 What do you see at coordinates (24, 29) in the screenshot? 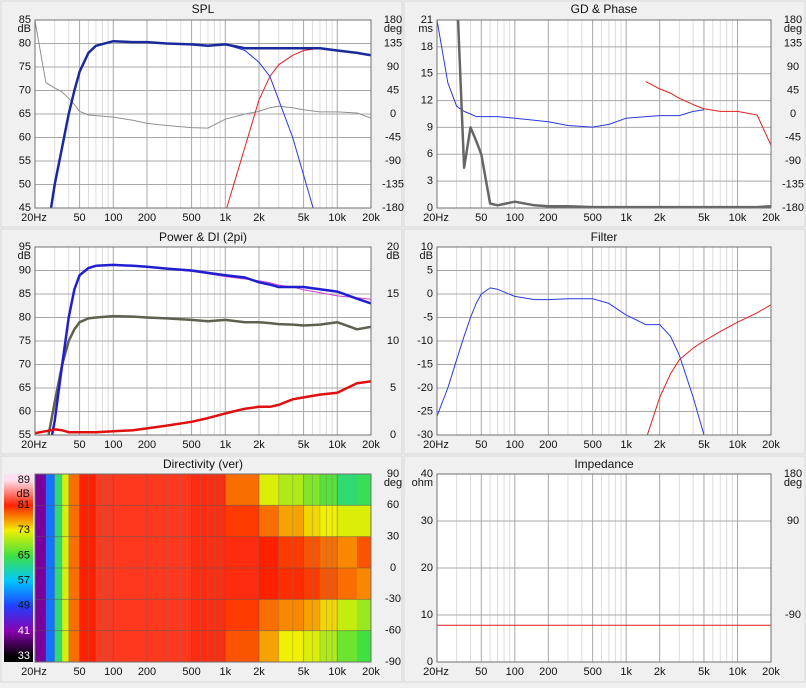
I see `y-axis-unit: dB` at bounding box center [24, 29].